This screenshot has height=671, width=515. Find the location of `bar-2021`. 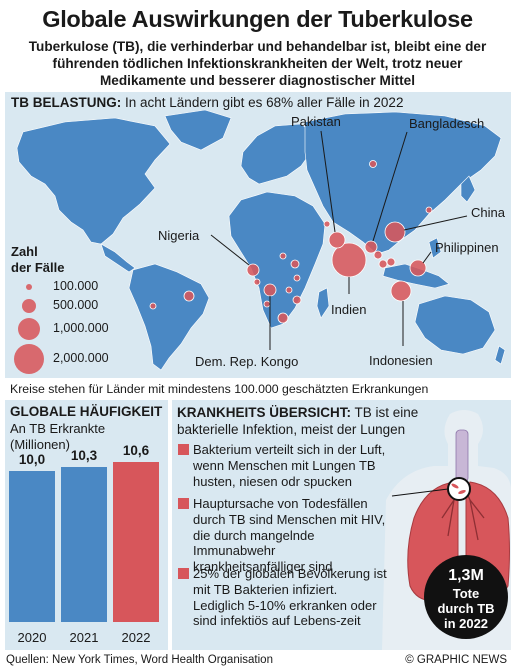

bar-2021 is located at coordinates (84, 544).